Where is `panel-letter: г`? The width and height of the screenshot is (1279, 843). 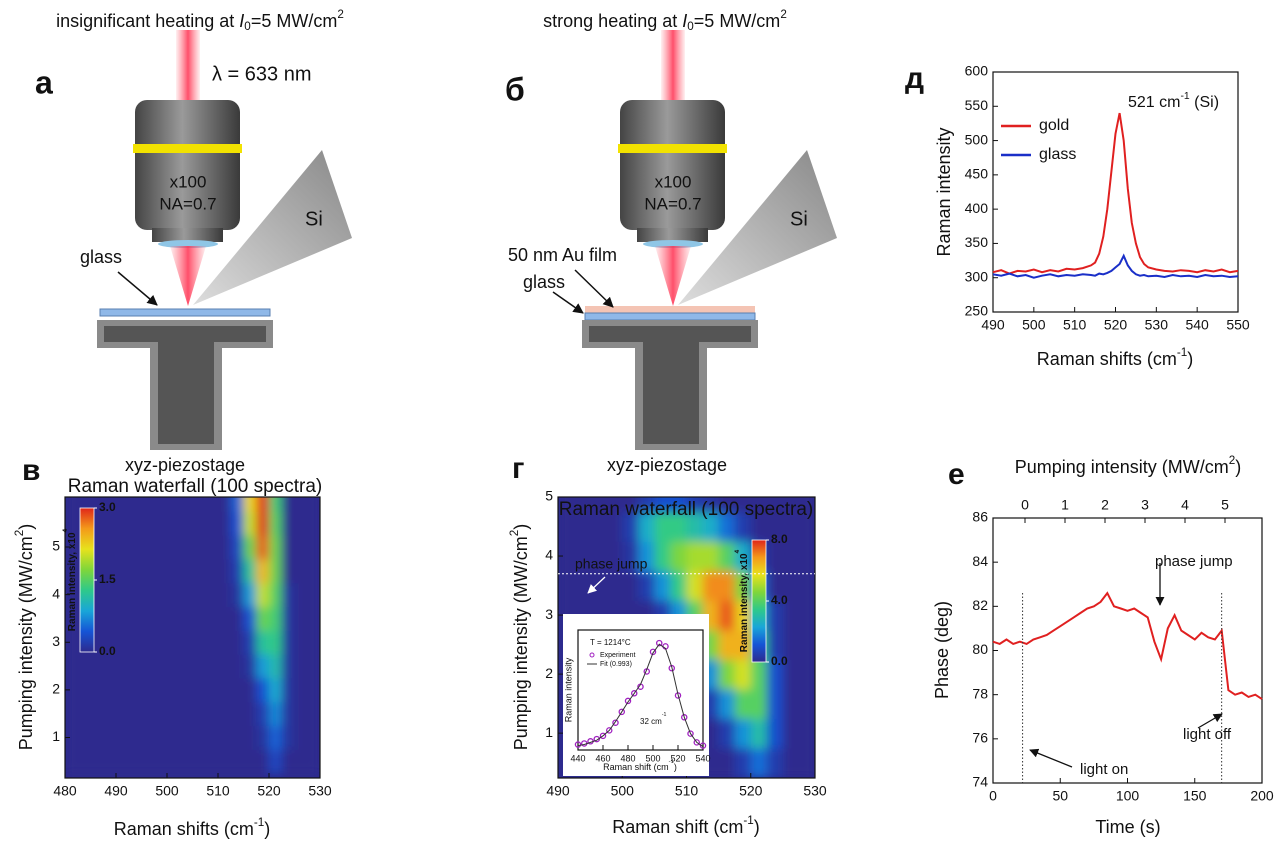 panel-letter: г is located at coordinates (518, 468).